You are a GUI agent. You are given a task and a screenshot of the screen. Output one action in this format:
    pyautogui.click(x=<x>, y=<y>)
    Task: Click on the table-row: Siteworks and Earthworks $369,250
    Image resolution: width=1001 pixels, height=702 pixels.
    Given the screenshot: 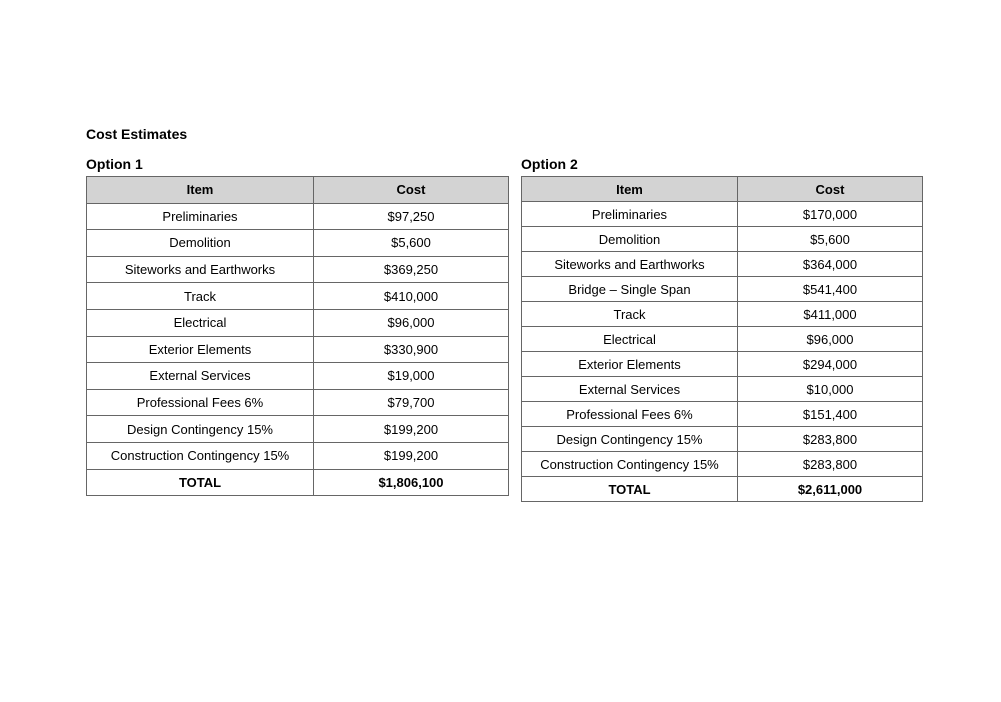 What is the action you would take?
    pyautogui.click(x=297, y=269)
    